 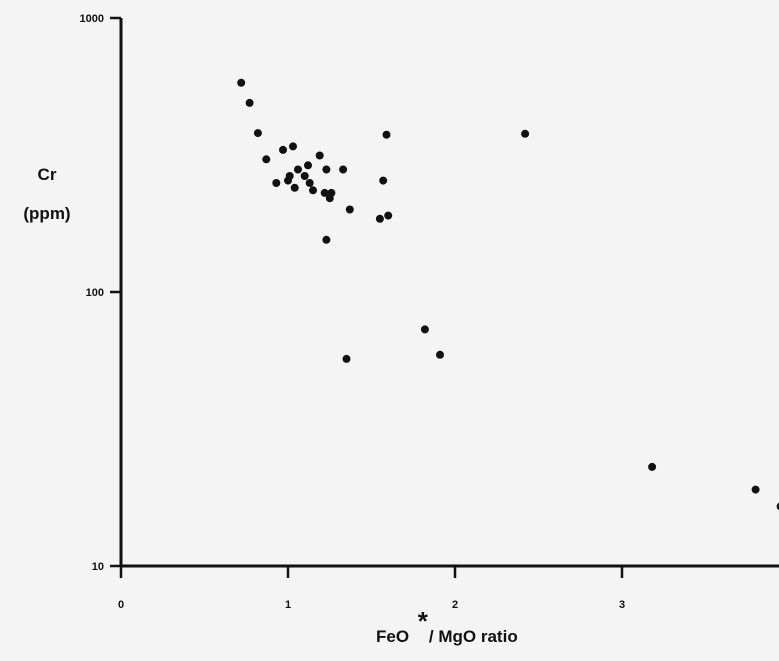 What do you see at coordinates (98, 567) in the screenshot?
I see `y-tick-label: 10` at bounding box center [98, 567].